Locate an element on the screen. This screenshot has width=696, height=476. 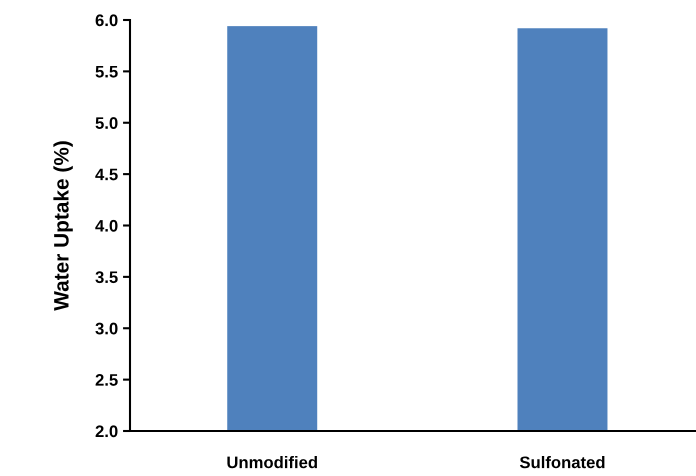
x-tick-label: Sulfonated is located at coordinates (562, 462).